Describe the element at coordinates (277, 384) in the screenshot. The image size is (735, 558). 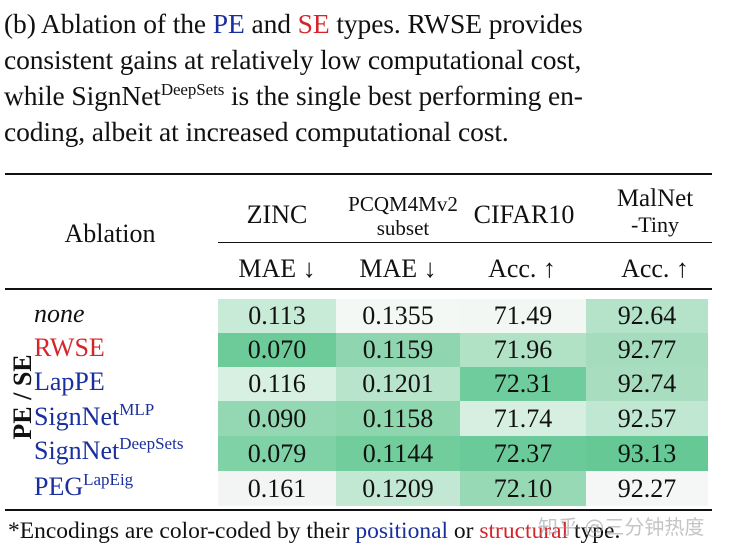
I see `table-cell: 0.116` at that location.